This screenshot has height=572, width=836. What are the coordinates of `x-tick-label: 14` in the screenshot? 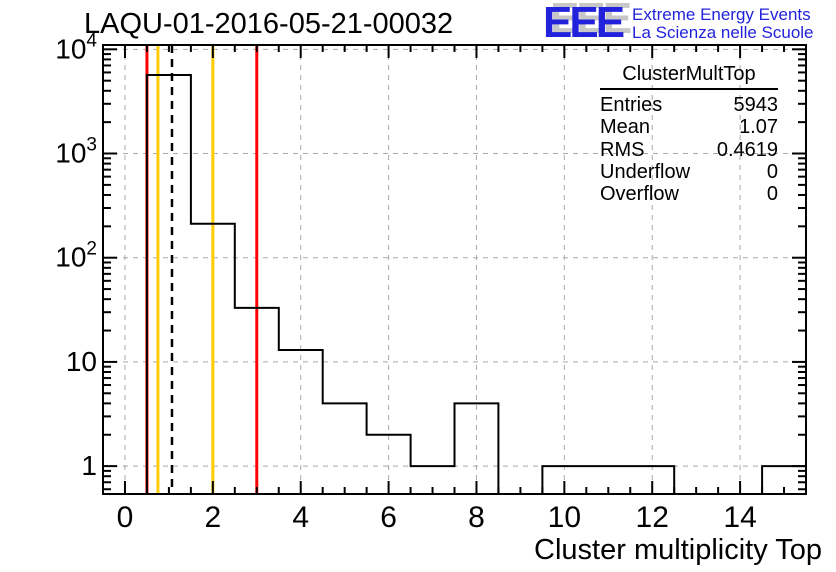 It's located at (739, 517).